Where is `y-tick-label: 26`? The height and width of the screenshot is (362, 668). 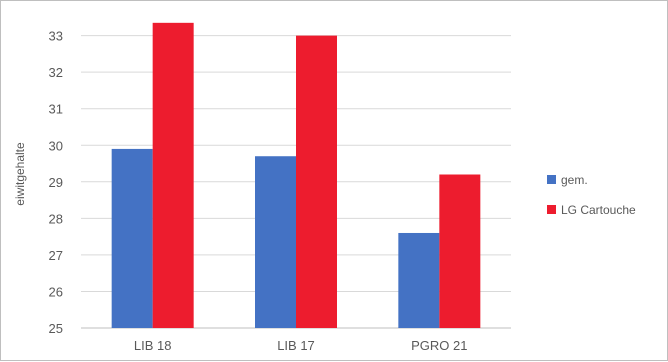 y-tick-label: 26 is located at coordinates (56, 291).